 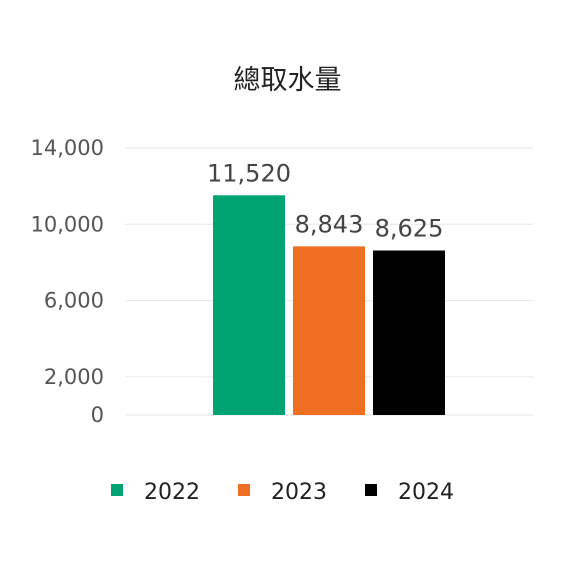 What do you see at coordinates (329, 330) in the screenshot?
I see `bar-2023` at bounding box center [329, 330].